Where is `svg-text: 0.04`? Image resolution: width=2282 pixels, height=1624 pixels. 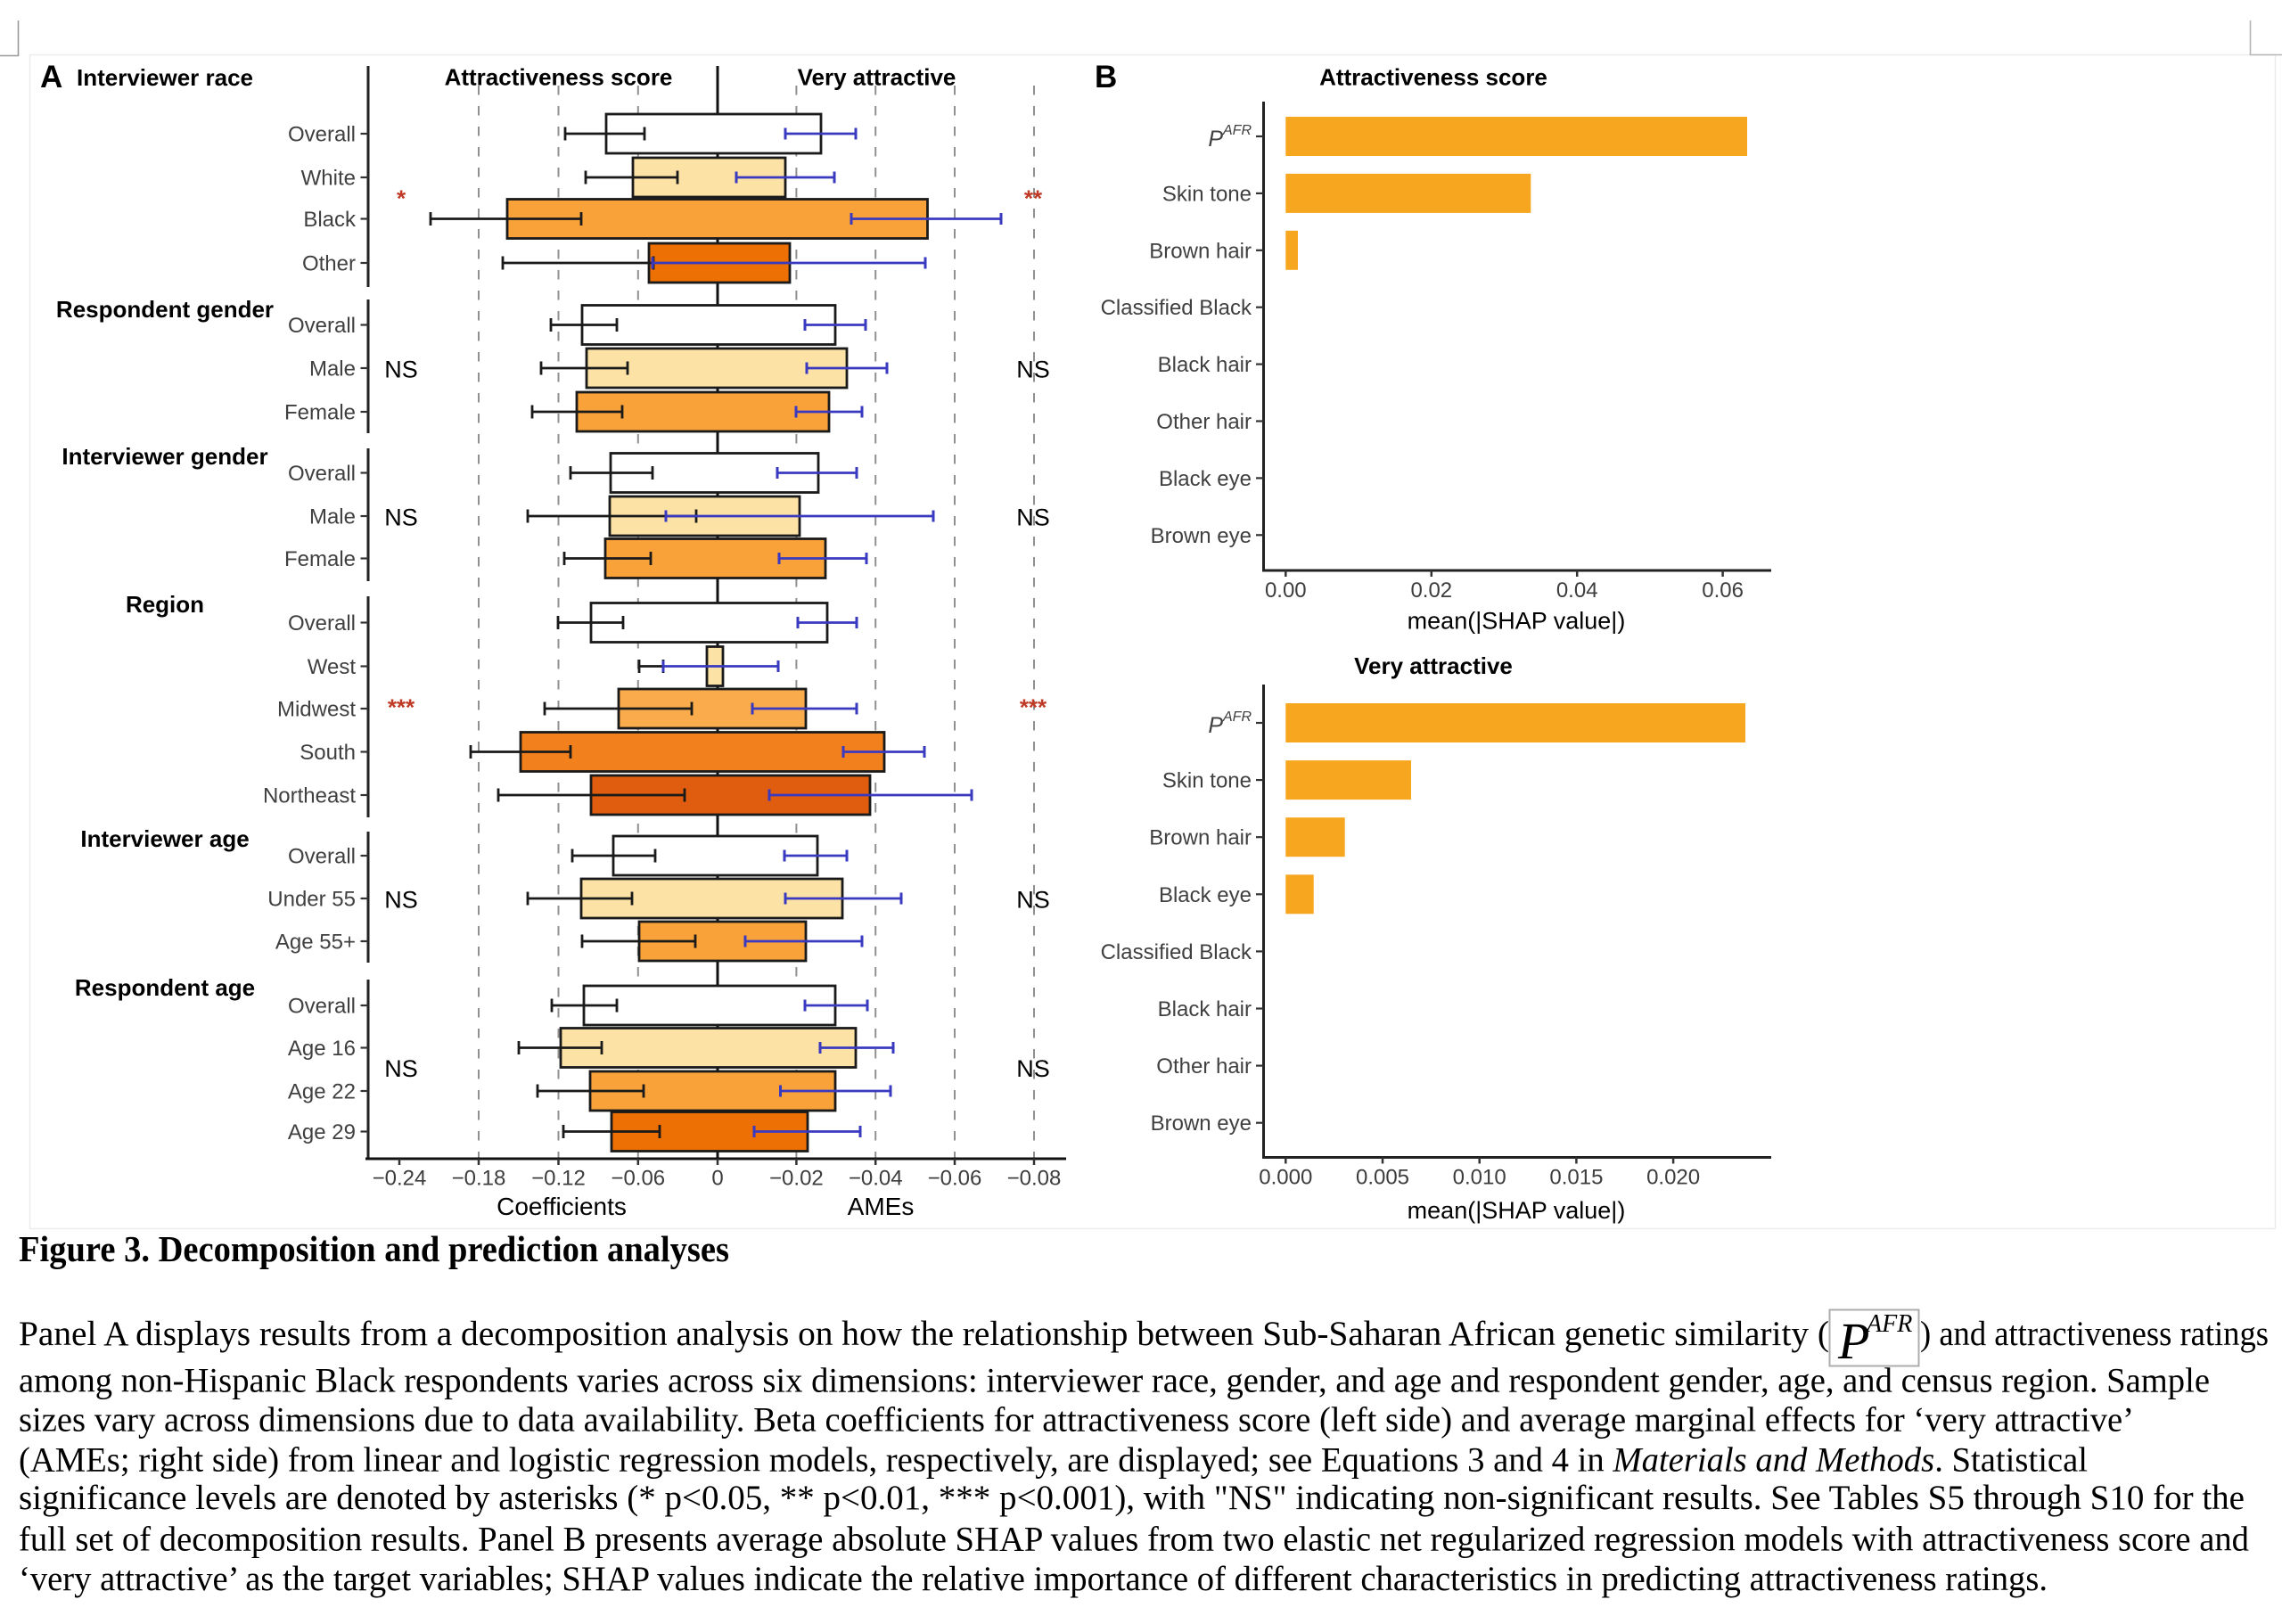 svg-text: 0.04 is located at coordinates (1577, 590).